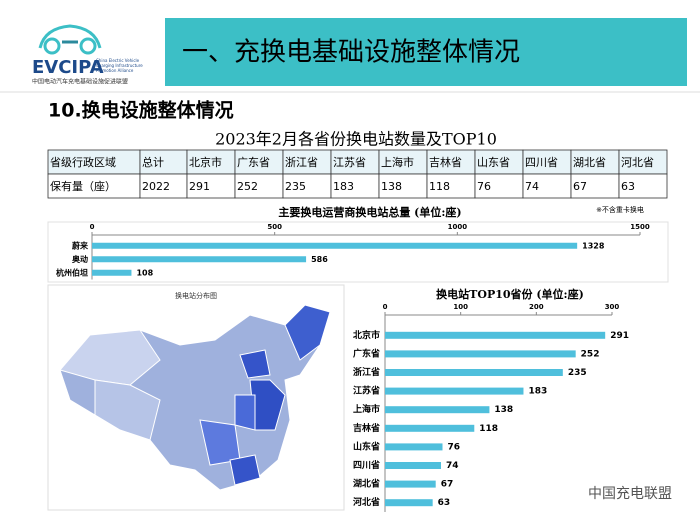 Image resolution: width=700 pixels, height=525 pixels. Describe the element at coordinates (153, 162) in the screenshot. I see `table-text: 总计` at that location.